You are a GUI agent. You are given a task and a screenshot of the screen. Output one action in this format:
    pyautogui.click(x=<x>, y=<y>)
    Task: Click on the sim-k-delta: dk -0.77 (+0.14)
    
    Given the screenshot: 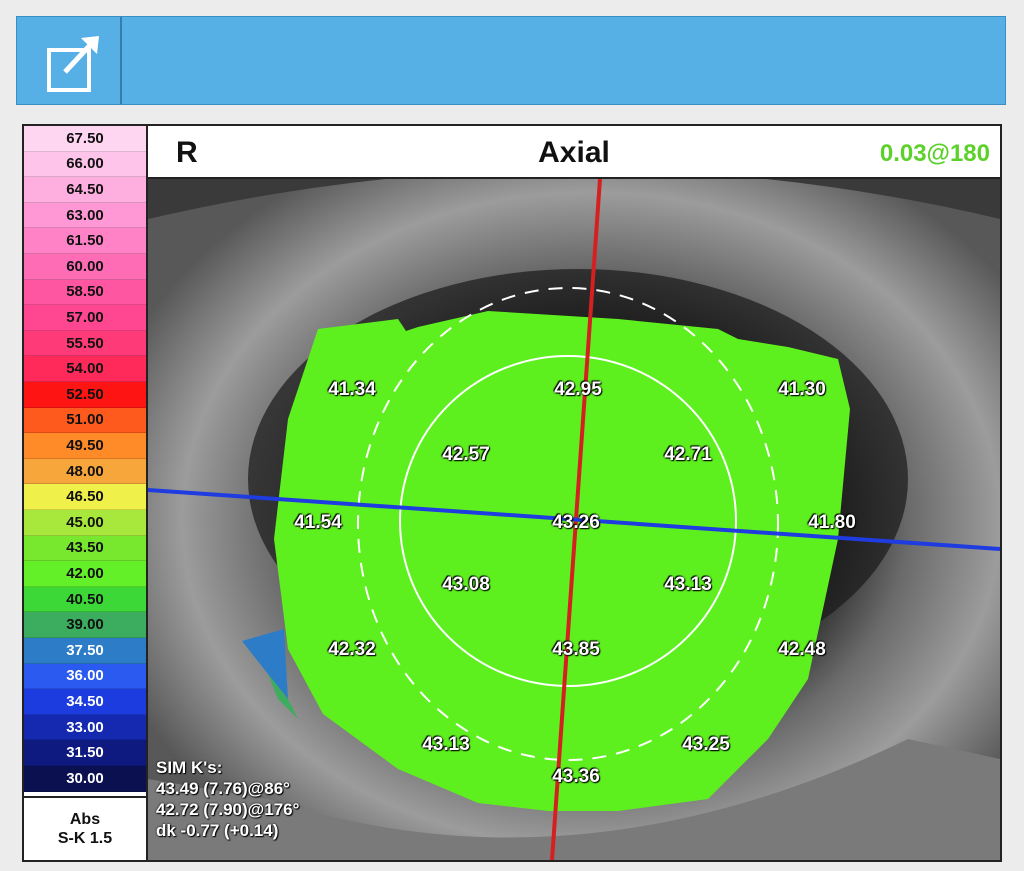 What is the action you would take?
    pyautogui.click(x=217, y=830)
    